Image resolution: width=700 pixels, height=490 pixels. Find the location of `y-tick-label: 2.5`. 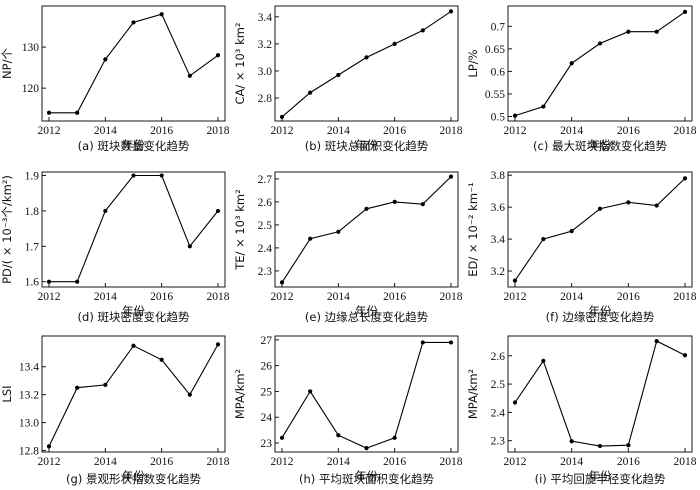

y-tick-label: 2.5 is located at coordinates (265, 226).